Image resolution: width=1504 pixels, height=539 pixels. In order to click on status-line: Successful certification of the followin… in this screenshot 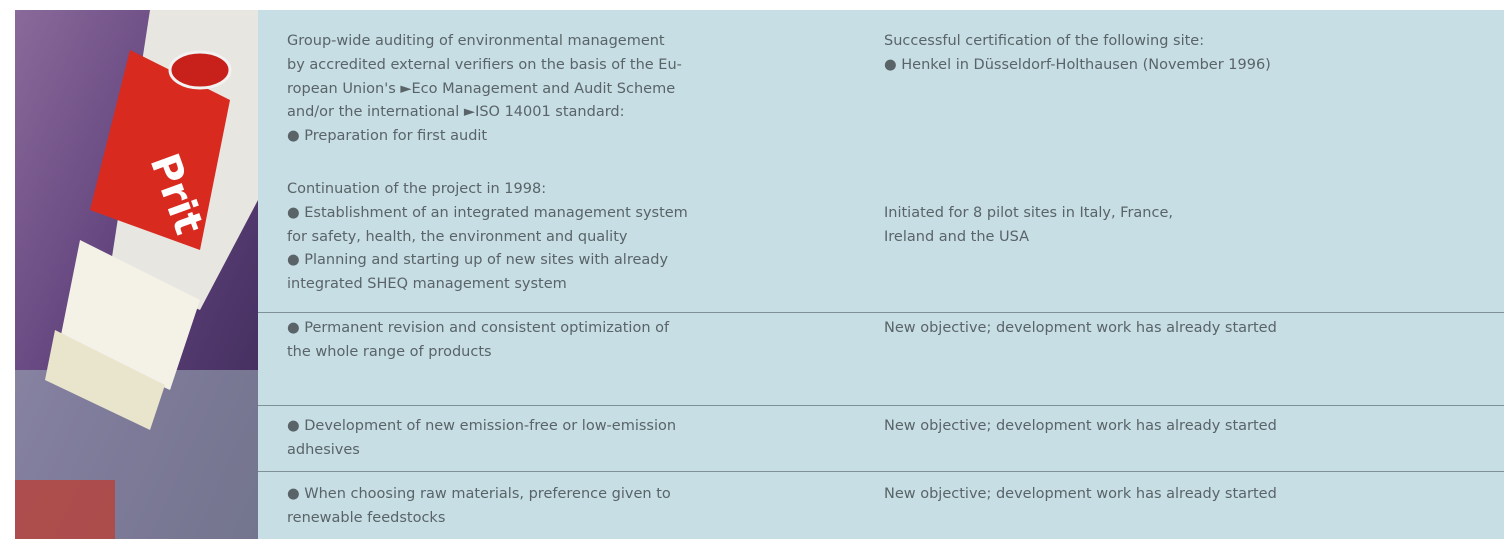, I will do `click(1044, 41)`.